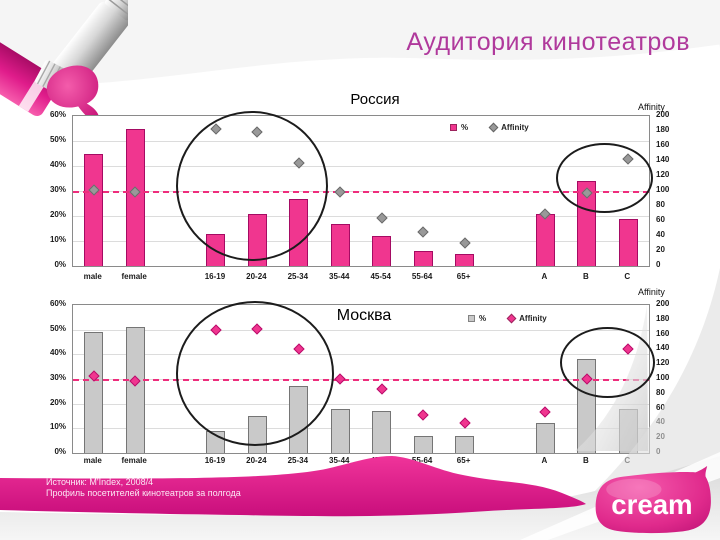 This screenshot has height=540, width=720. I want to click on x-axis-category-label: 35-44, so click(339, 276).